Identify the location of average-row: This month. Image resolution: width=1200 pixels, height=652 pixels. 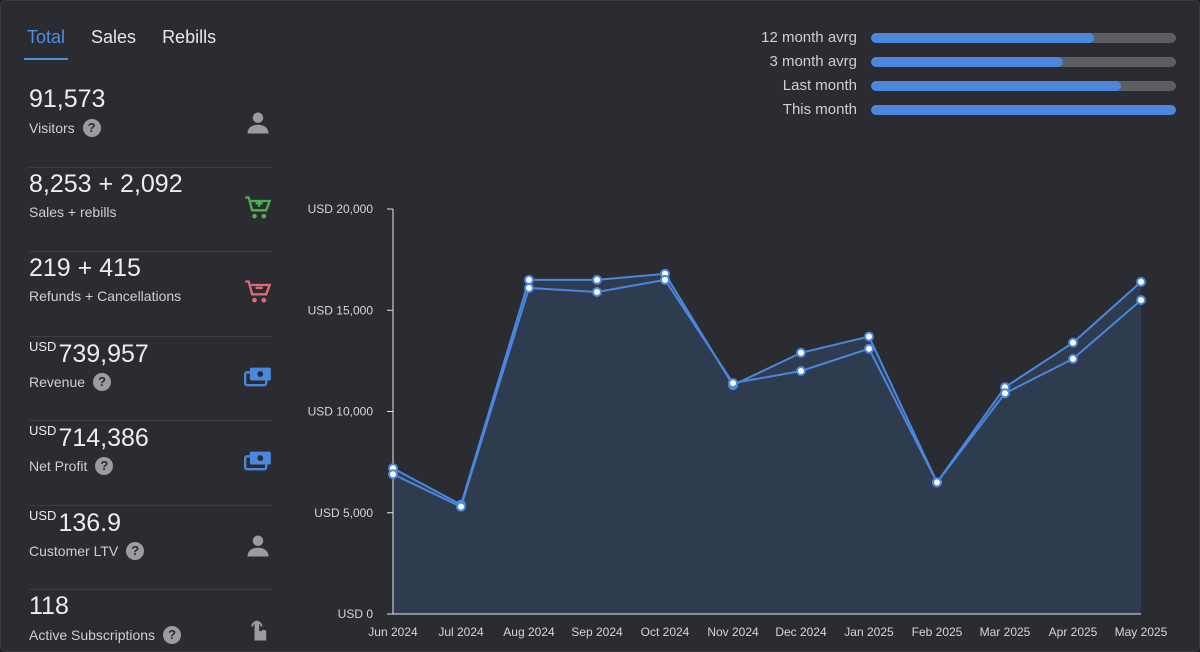
(939, 111).